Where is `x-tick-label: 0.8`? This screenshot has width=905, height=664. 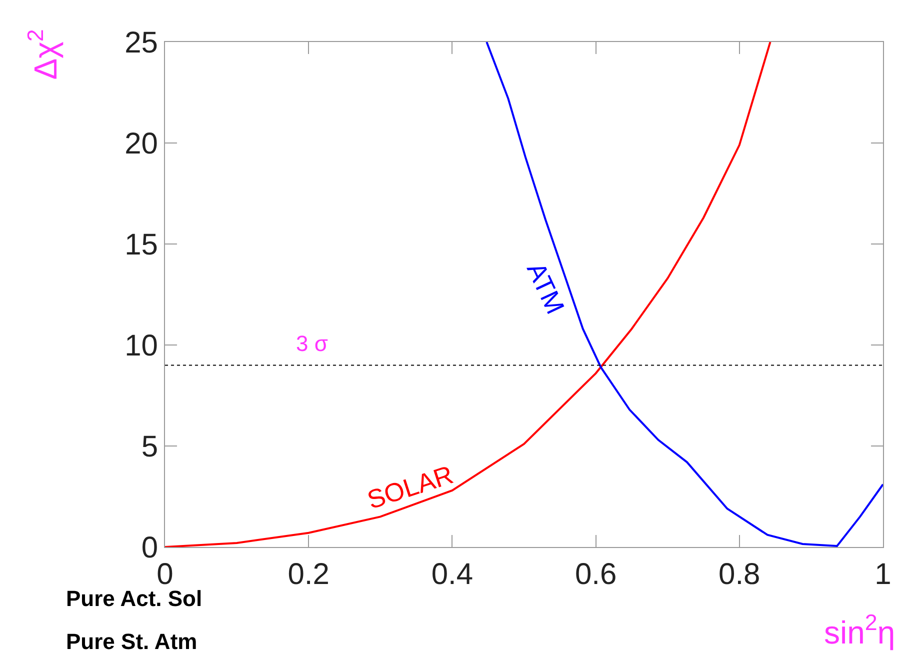 x-tick-label: 0.8 is located at coordinates (739, 574).